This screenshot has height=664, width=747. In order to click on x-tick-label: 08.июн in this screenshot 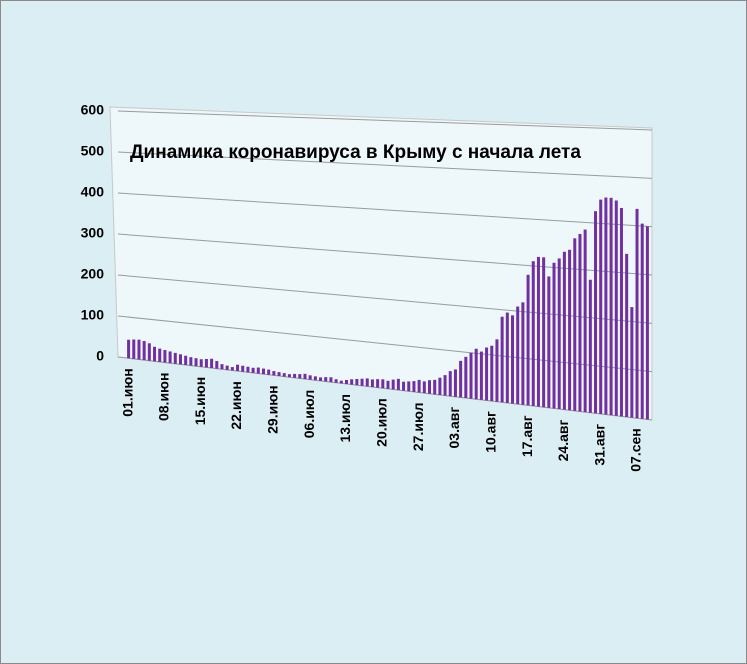, I will do `click(164, 397)`.